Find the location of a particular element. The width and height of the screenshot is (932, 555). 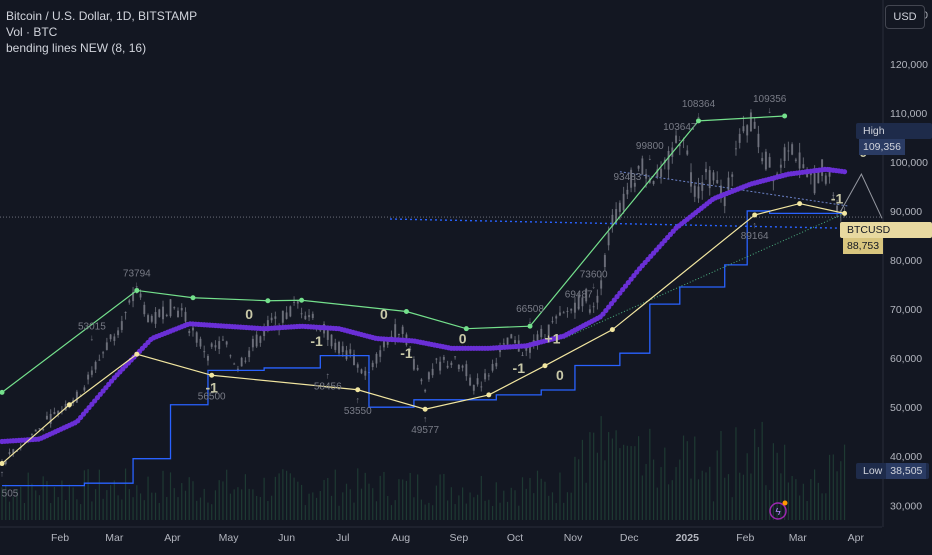

swing-low-value-label: 505 is located at coordinates (10, 494).